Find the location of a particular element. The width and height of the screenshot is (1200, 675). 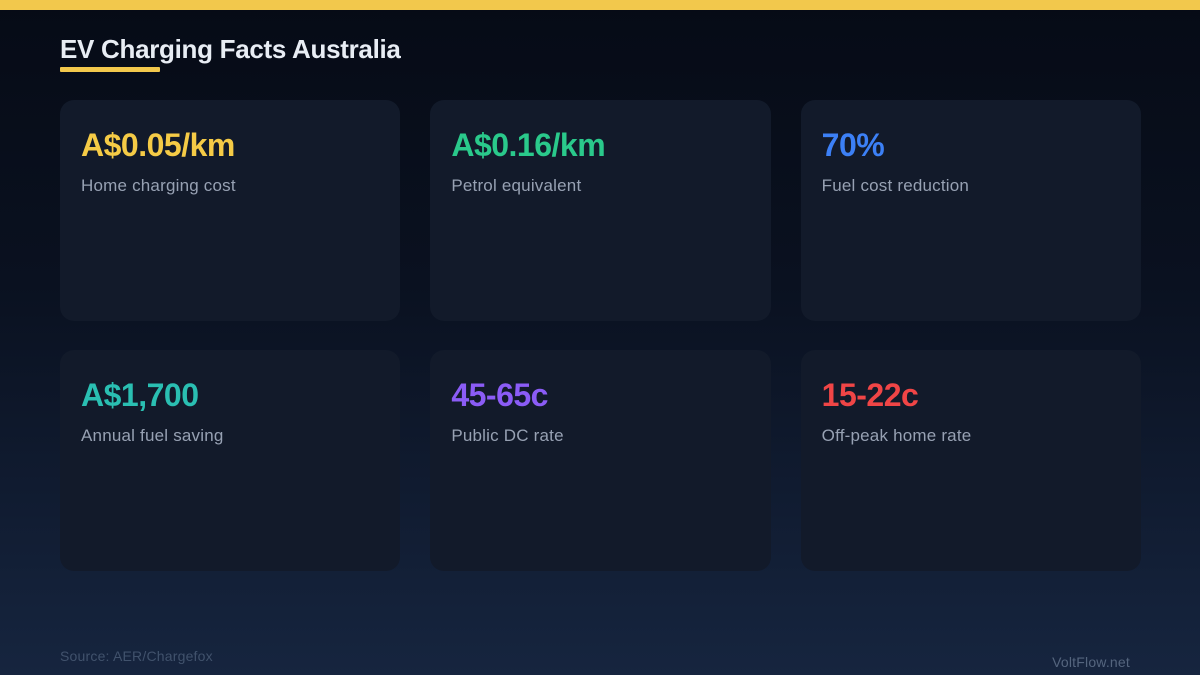

stat-card-public-dc-rate: 45-65c Public DC rate is located at coordinates (600, 460).